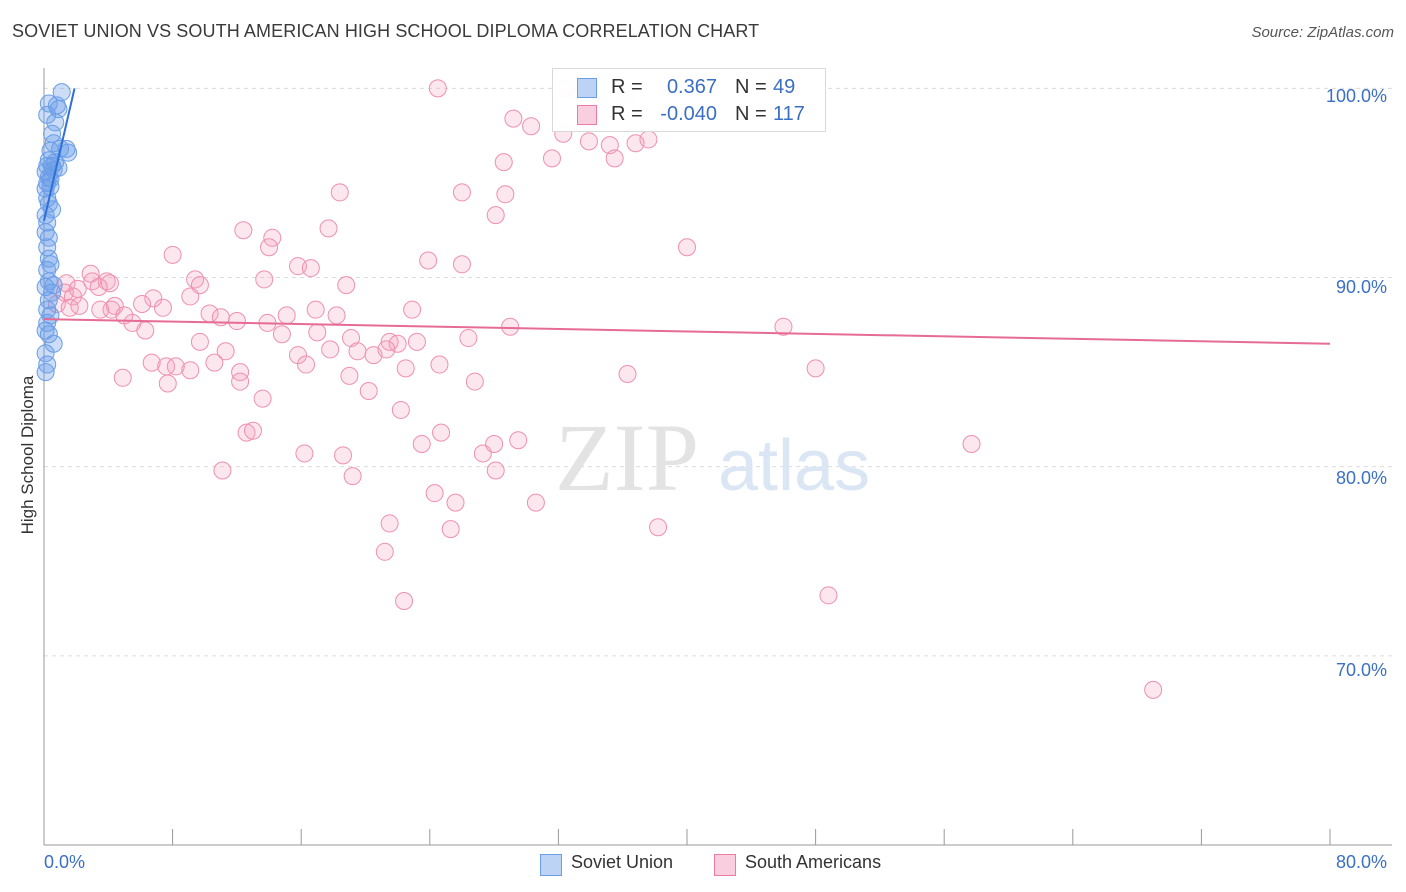 Image resolution: width=1406 pixels, height=892 pixels. I want to click on legend-label-soviet-union: Soviet Union, so click(622, 862).